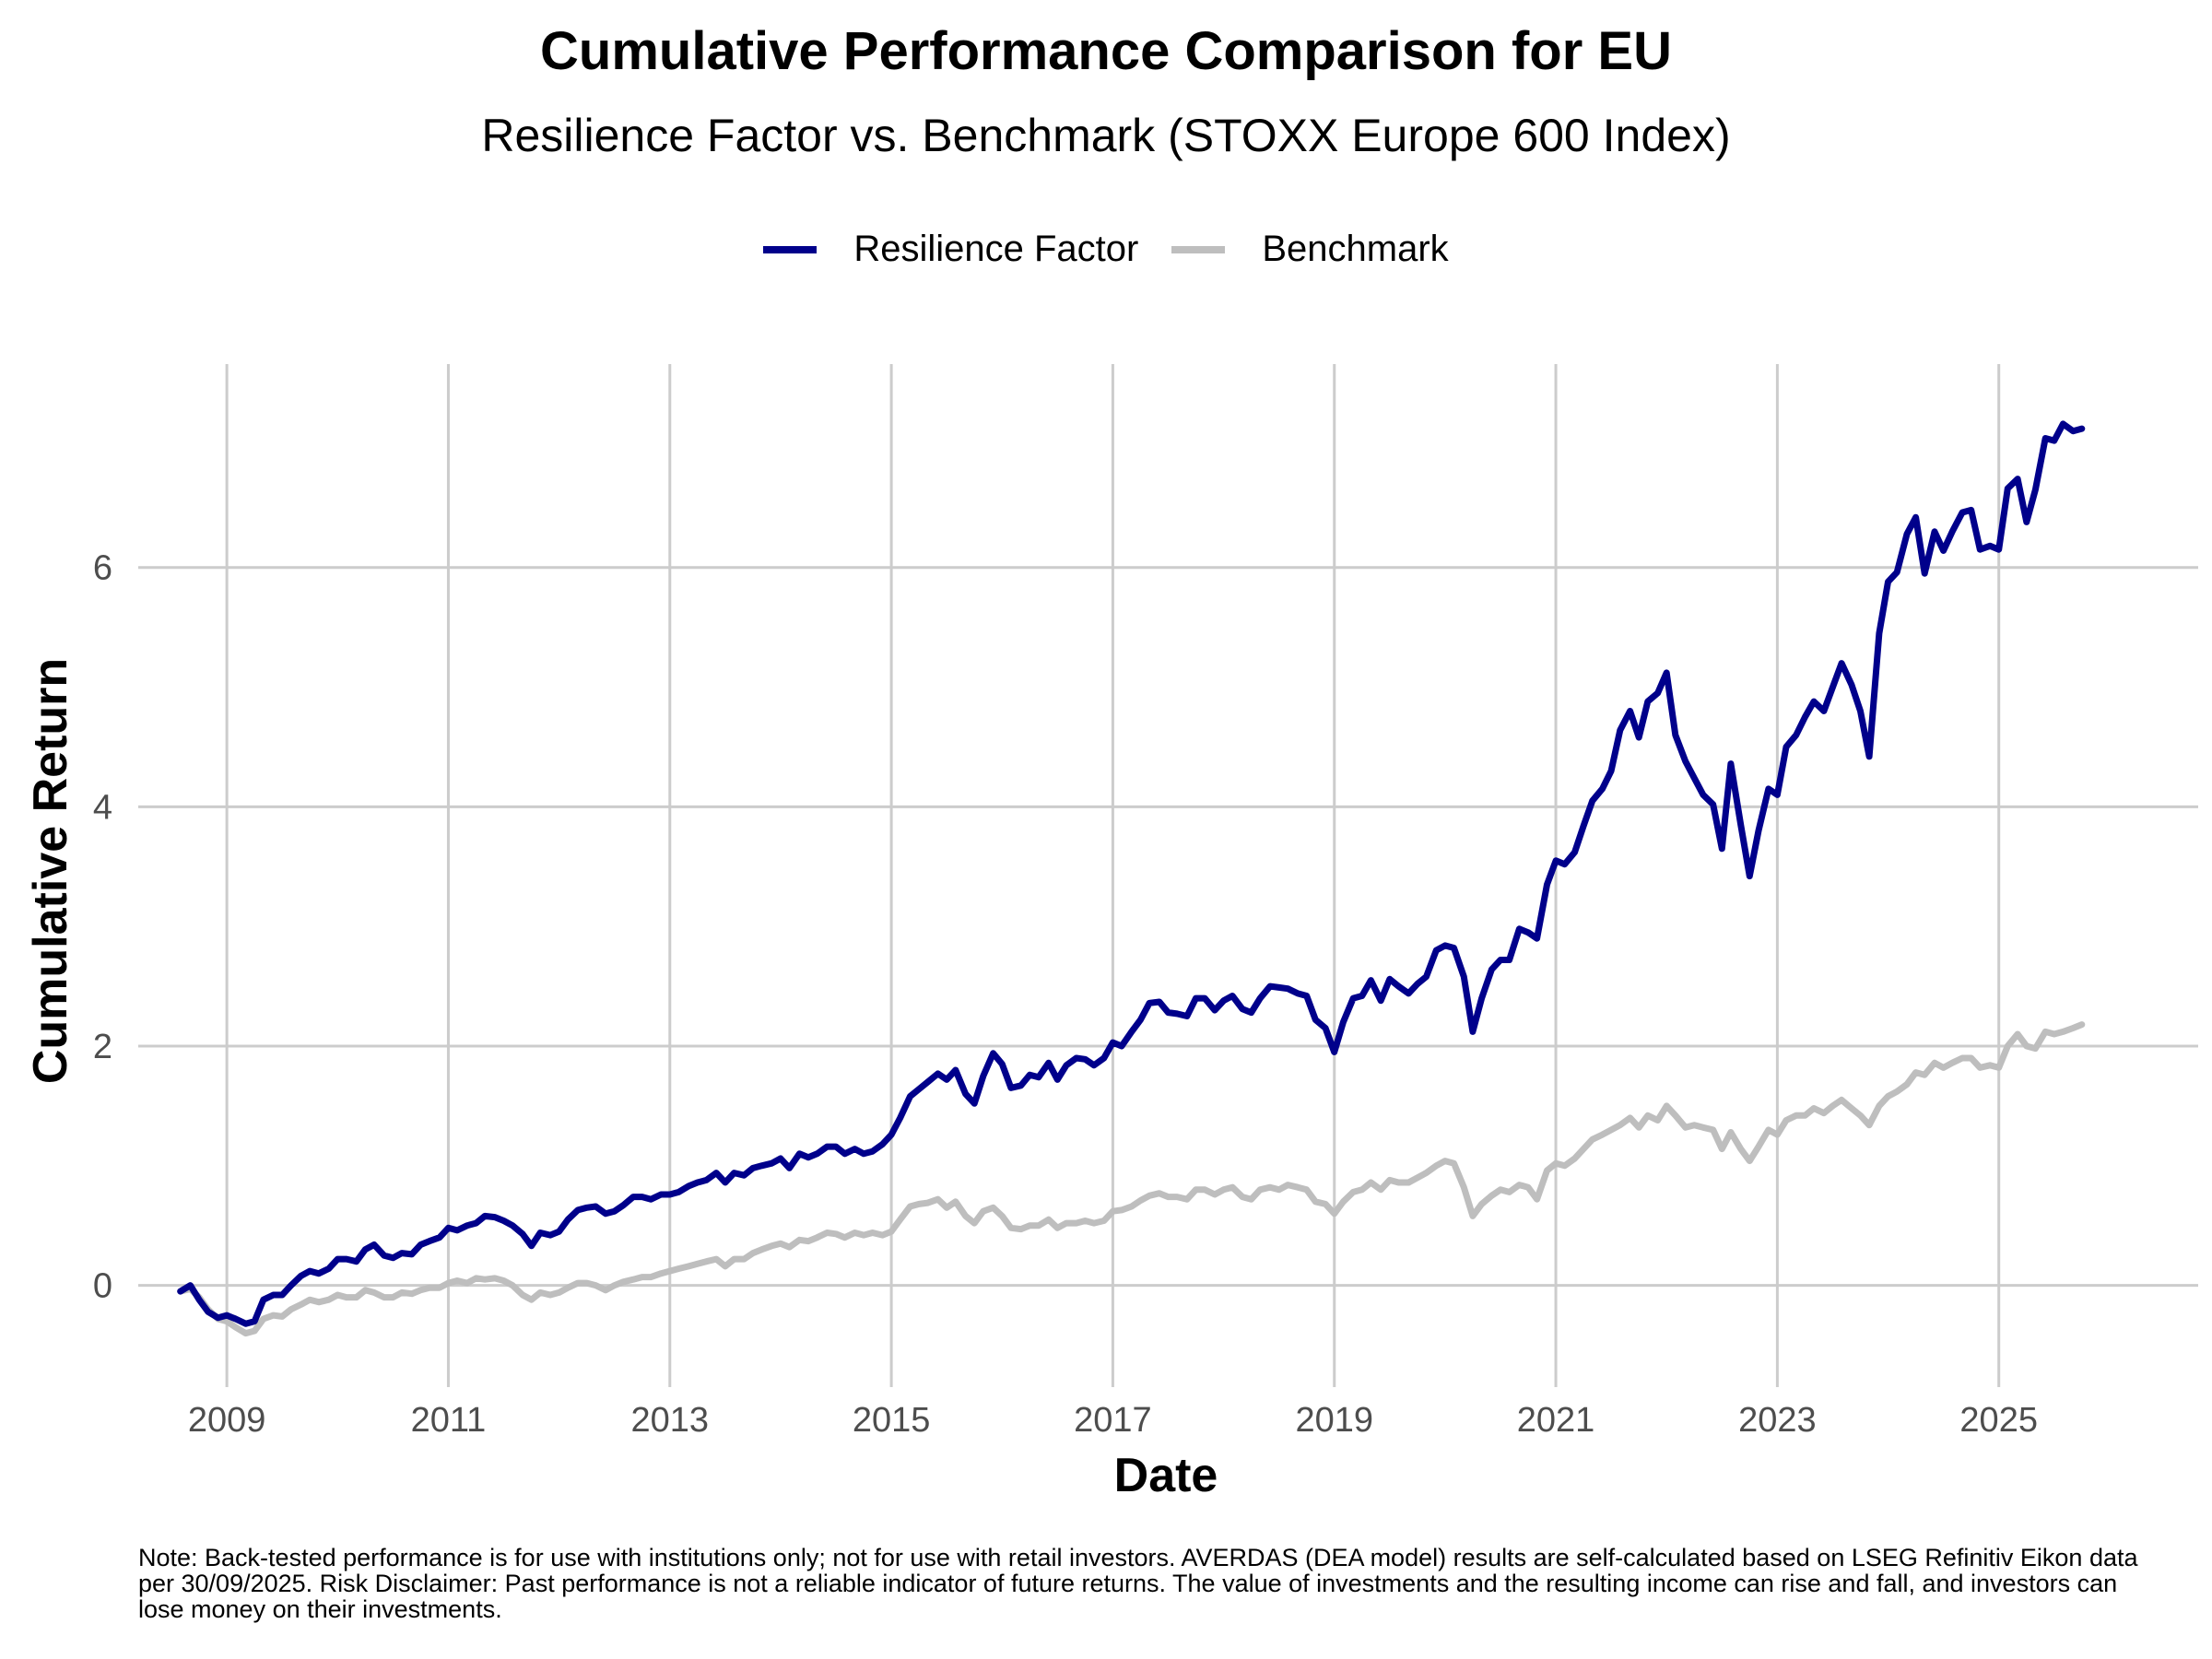 The height and width of the screenshot is (1659, 2212). What do you see at coordinates (1998, 1420) in the screenshot?
I see `x-tick-label: 2025` at bounding box center [1998, 1420].